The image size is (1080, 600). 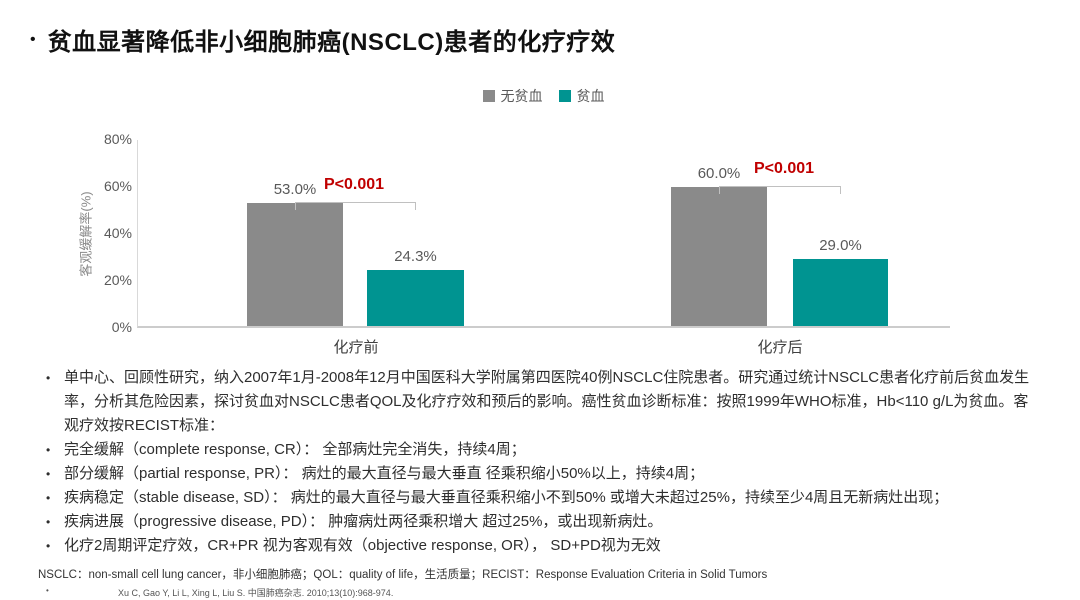 What do you see at coordinates (121, 327) in the screenshot?
I see `y-tick-0: 0%` at bounding box center [121, 327].